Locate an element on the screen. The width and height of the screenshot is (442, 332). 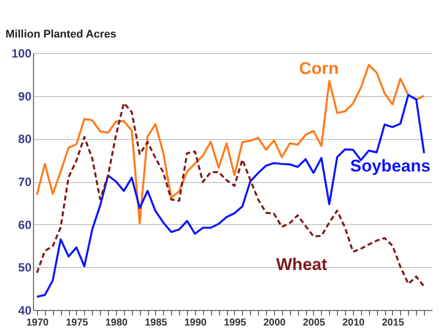
y-tick-label: 60 is located at coordinates (25, 225).